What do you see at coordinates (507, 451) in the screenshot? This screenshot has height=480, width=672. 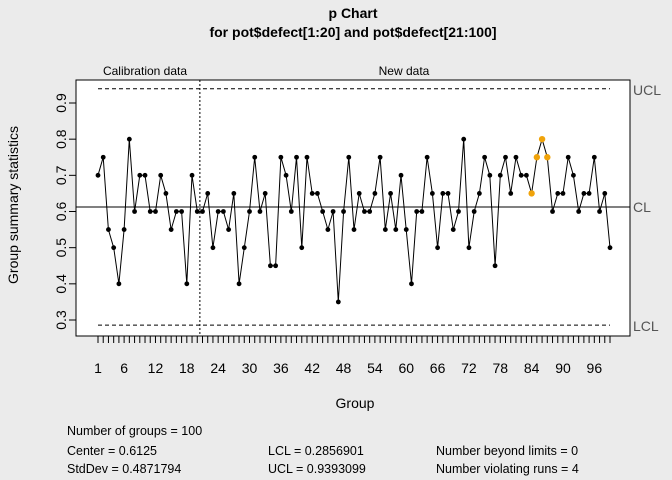 I see `stat-beyond-limits: Number beyond limits = 0` at bounding box center [507, 451].